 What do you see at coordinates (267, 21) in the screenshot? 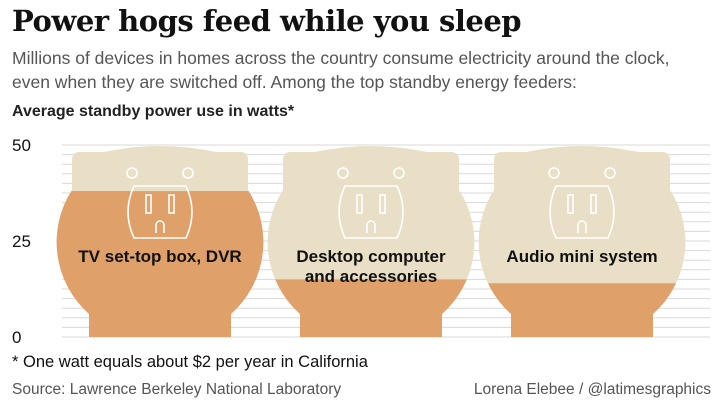
I see `chart-title: Power hogs feed while you sleep` at bounding box center [267, 21].